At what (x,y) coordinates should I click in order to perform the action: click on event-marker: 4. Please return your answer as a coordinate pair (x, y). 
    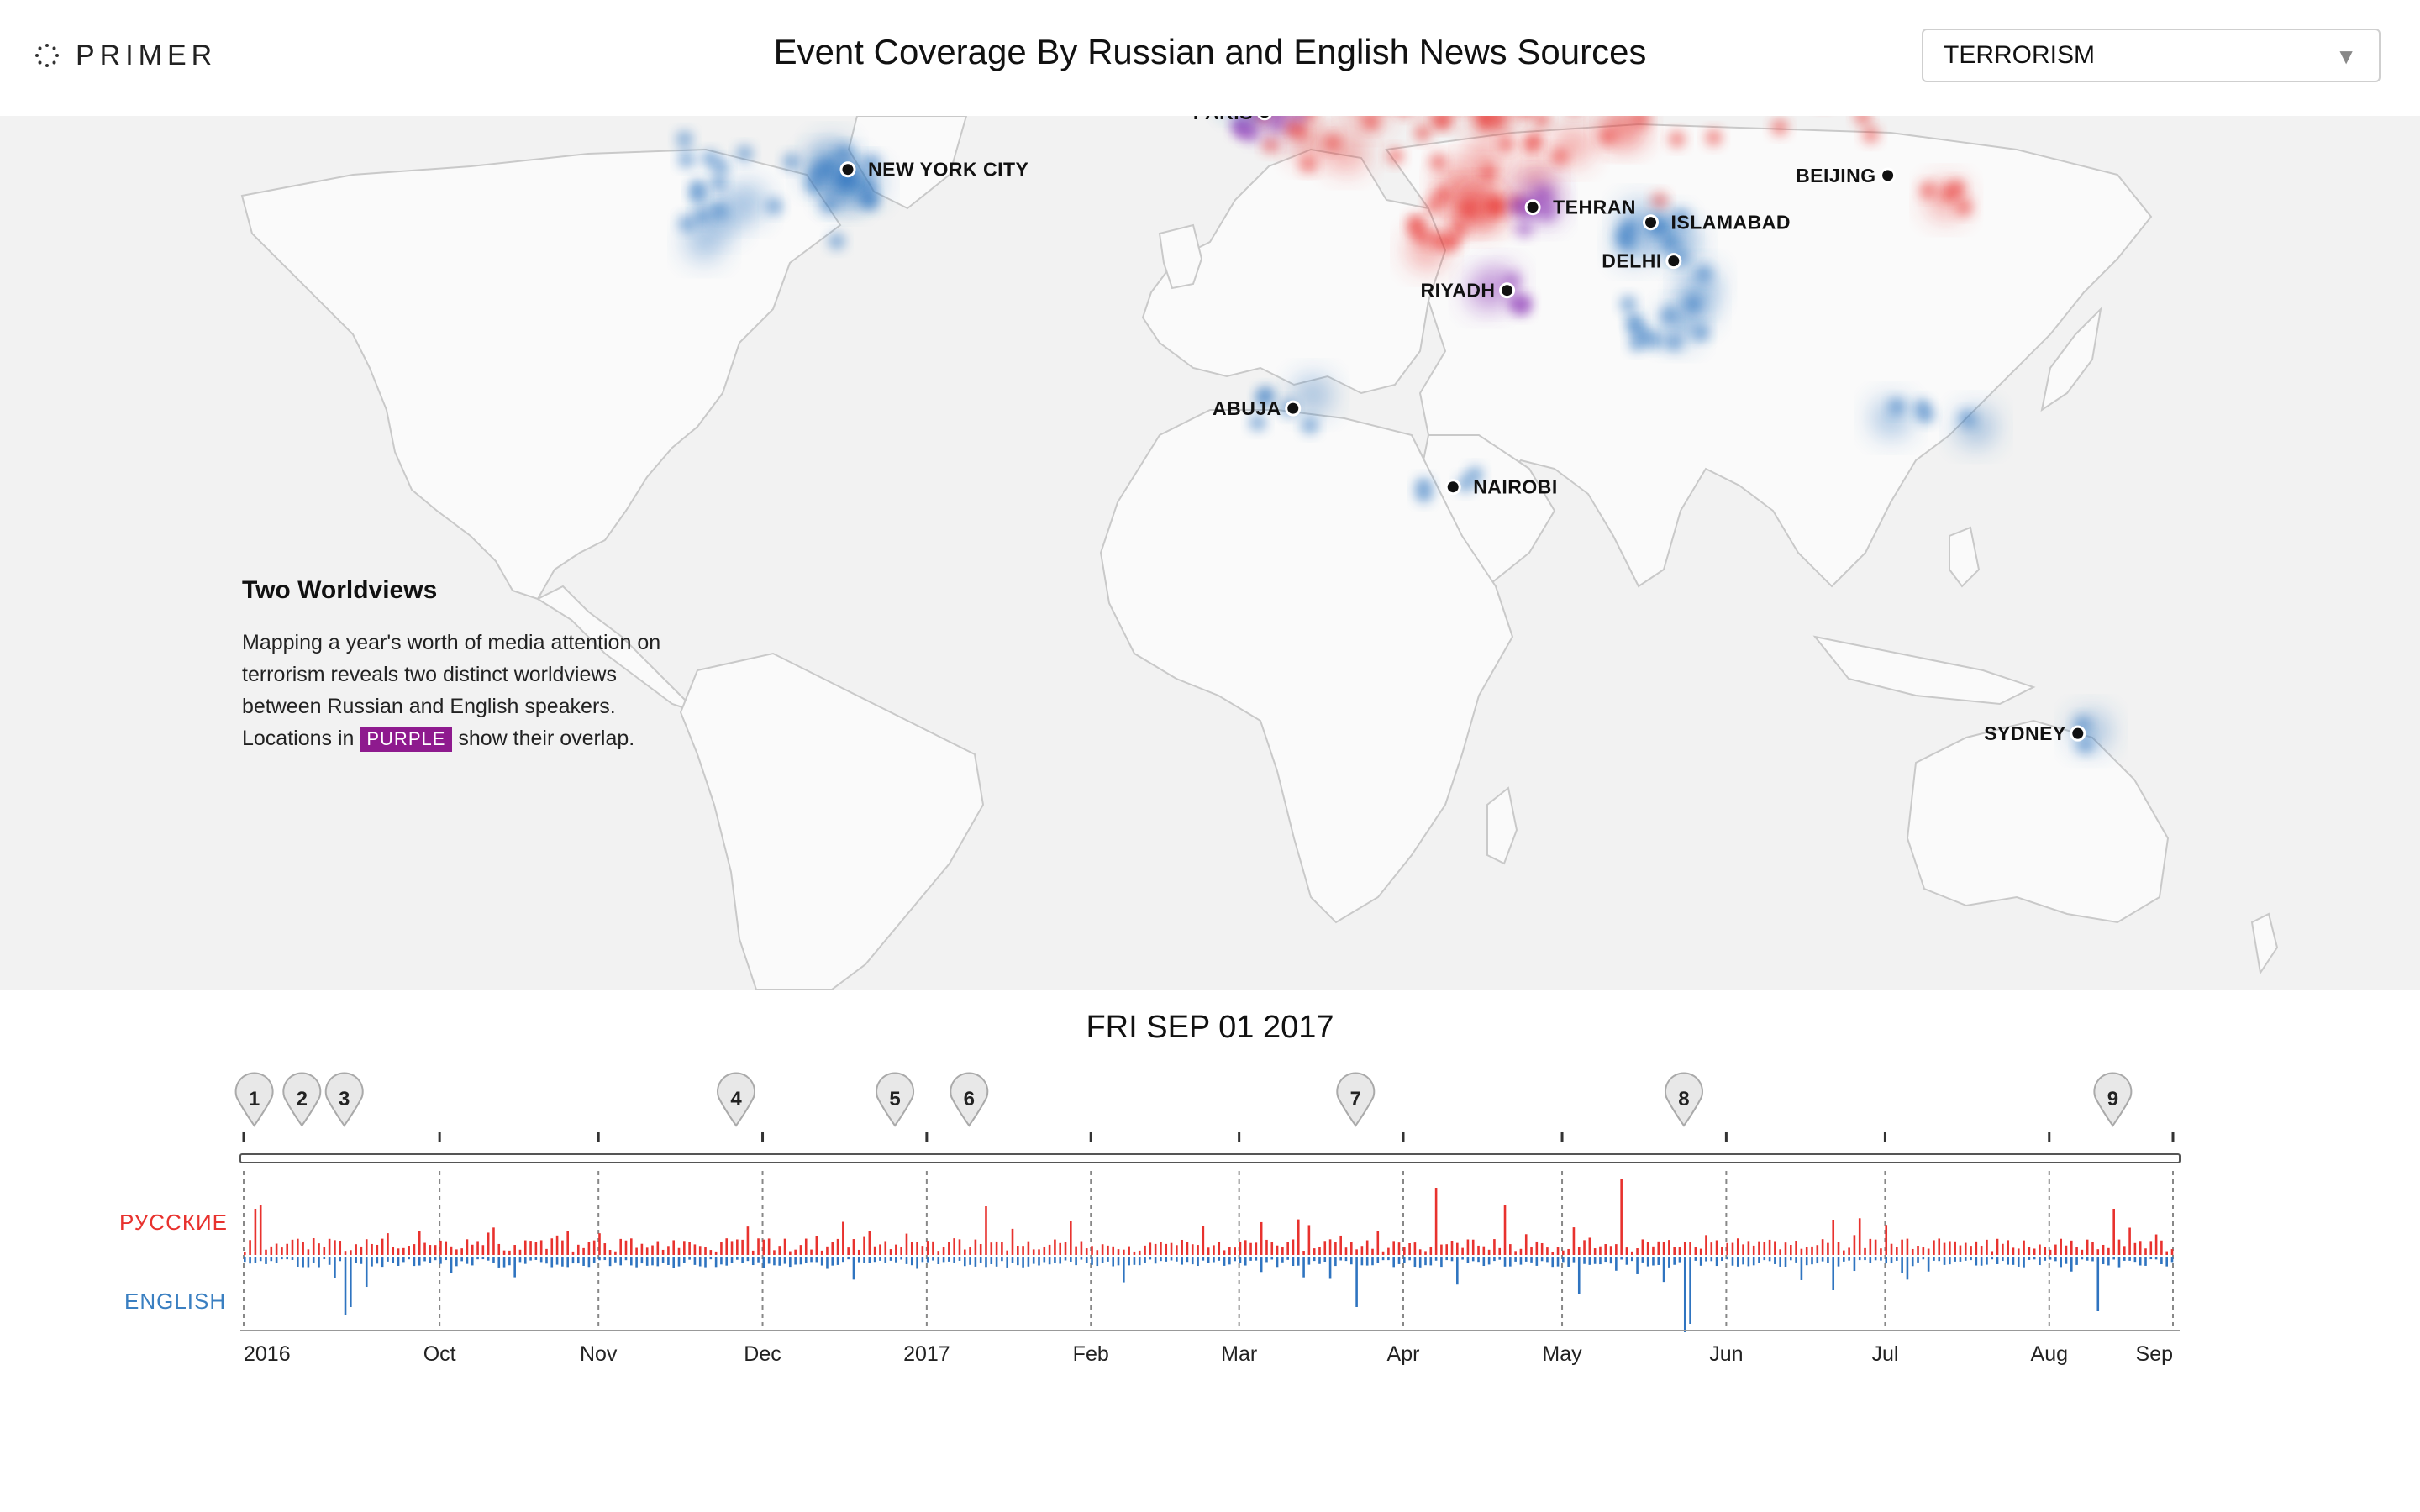
    Looking at the image, I should click on (736, 1099).